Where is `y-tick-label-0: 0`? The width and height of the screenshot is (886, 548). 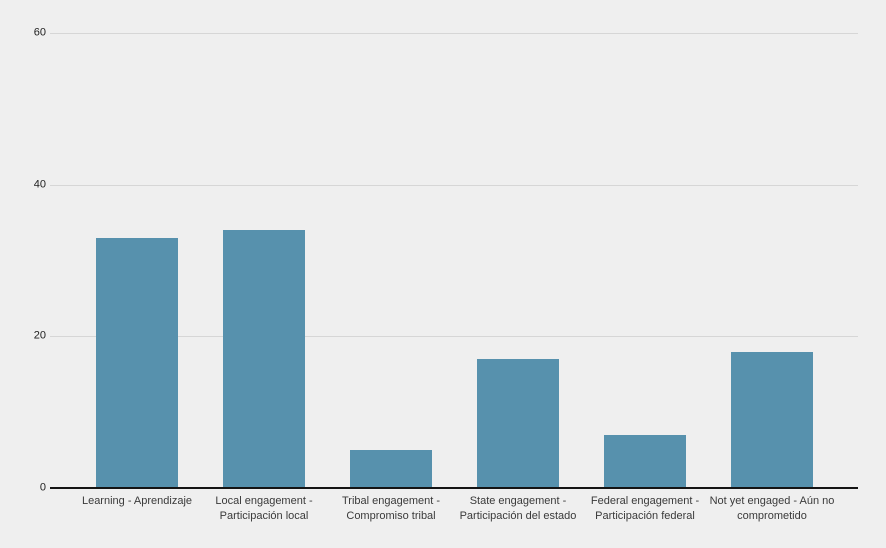 y-tick-label-0: 0 is located at coordinates (42, 487).